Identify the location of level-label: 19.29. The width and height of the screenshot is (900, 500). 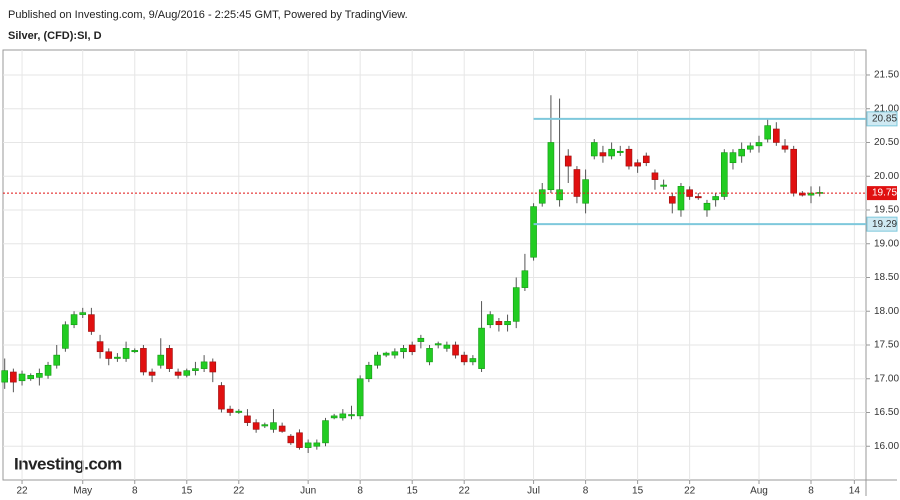
(884, 224).